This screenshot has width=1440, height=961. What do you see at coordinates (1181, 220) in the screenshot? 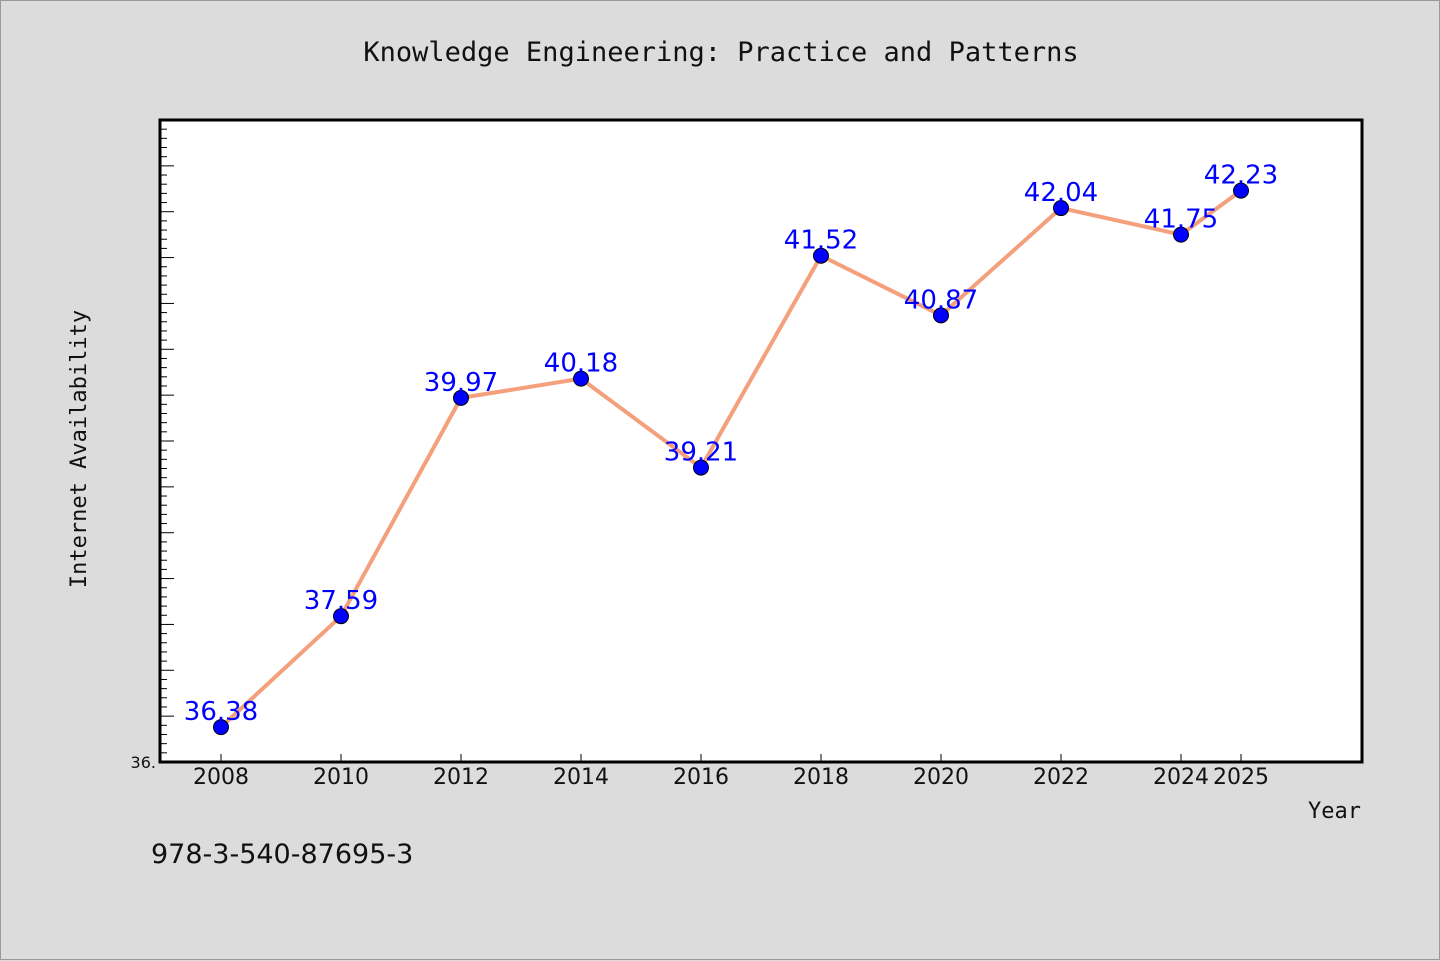
I see `data-label: 41.75` at bounding box center [1181, 220].